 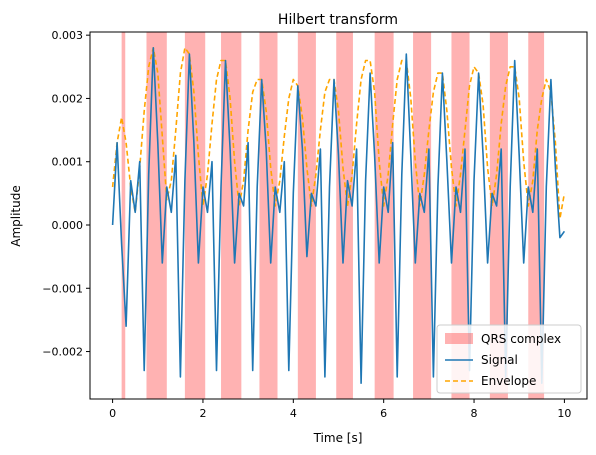 What do you see at coordinates (66, 194) in the screenshot?
I see `y-axis-ticks: −0.002 −0.001 0.000 0.001 0.002 0.003` at bounding box center [66, 194].